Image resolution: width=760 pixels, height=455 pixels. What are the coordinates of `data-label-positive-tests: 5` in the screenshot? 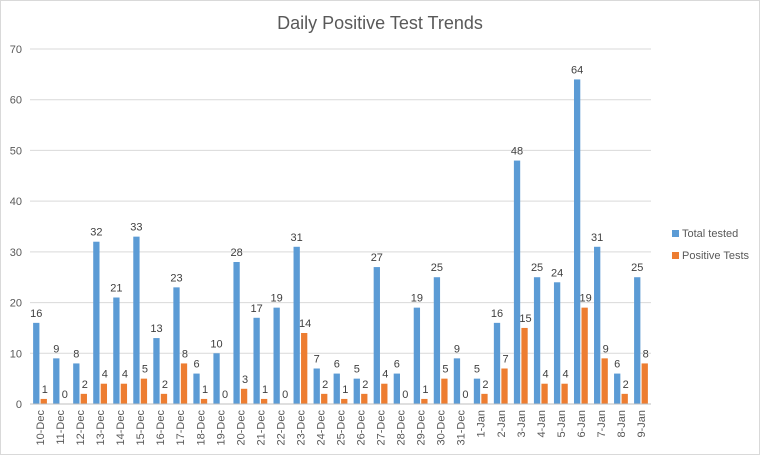 It's located at (145, 370).